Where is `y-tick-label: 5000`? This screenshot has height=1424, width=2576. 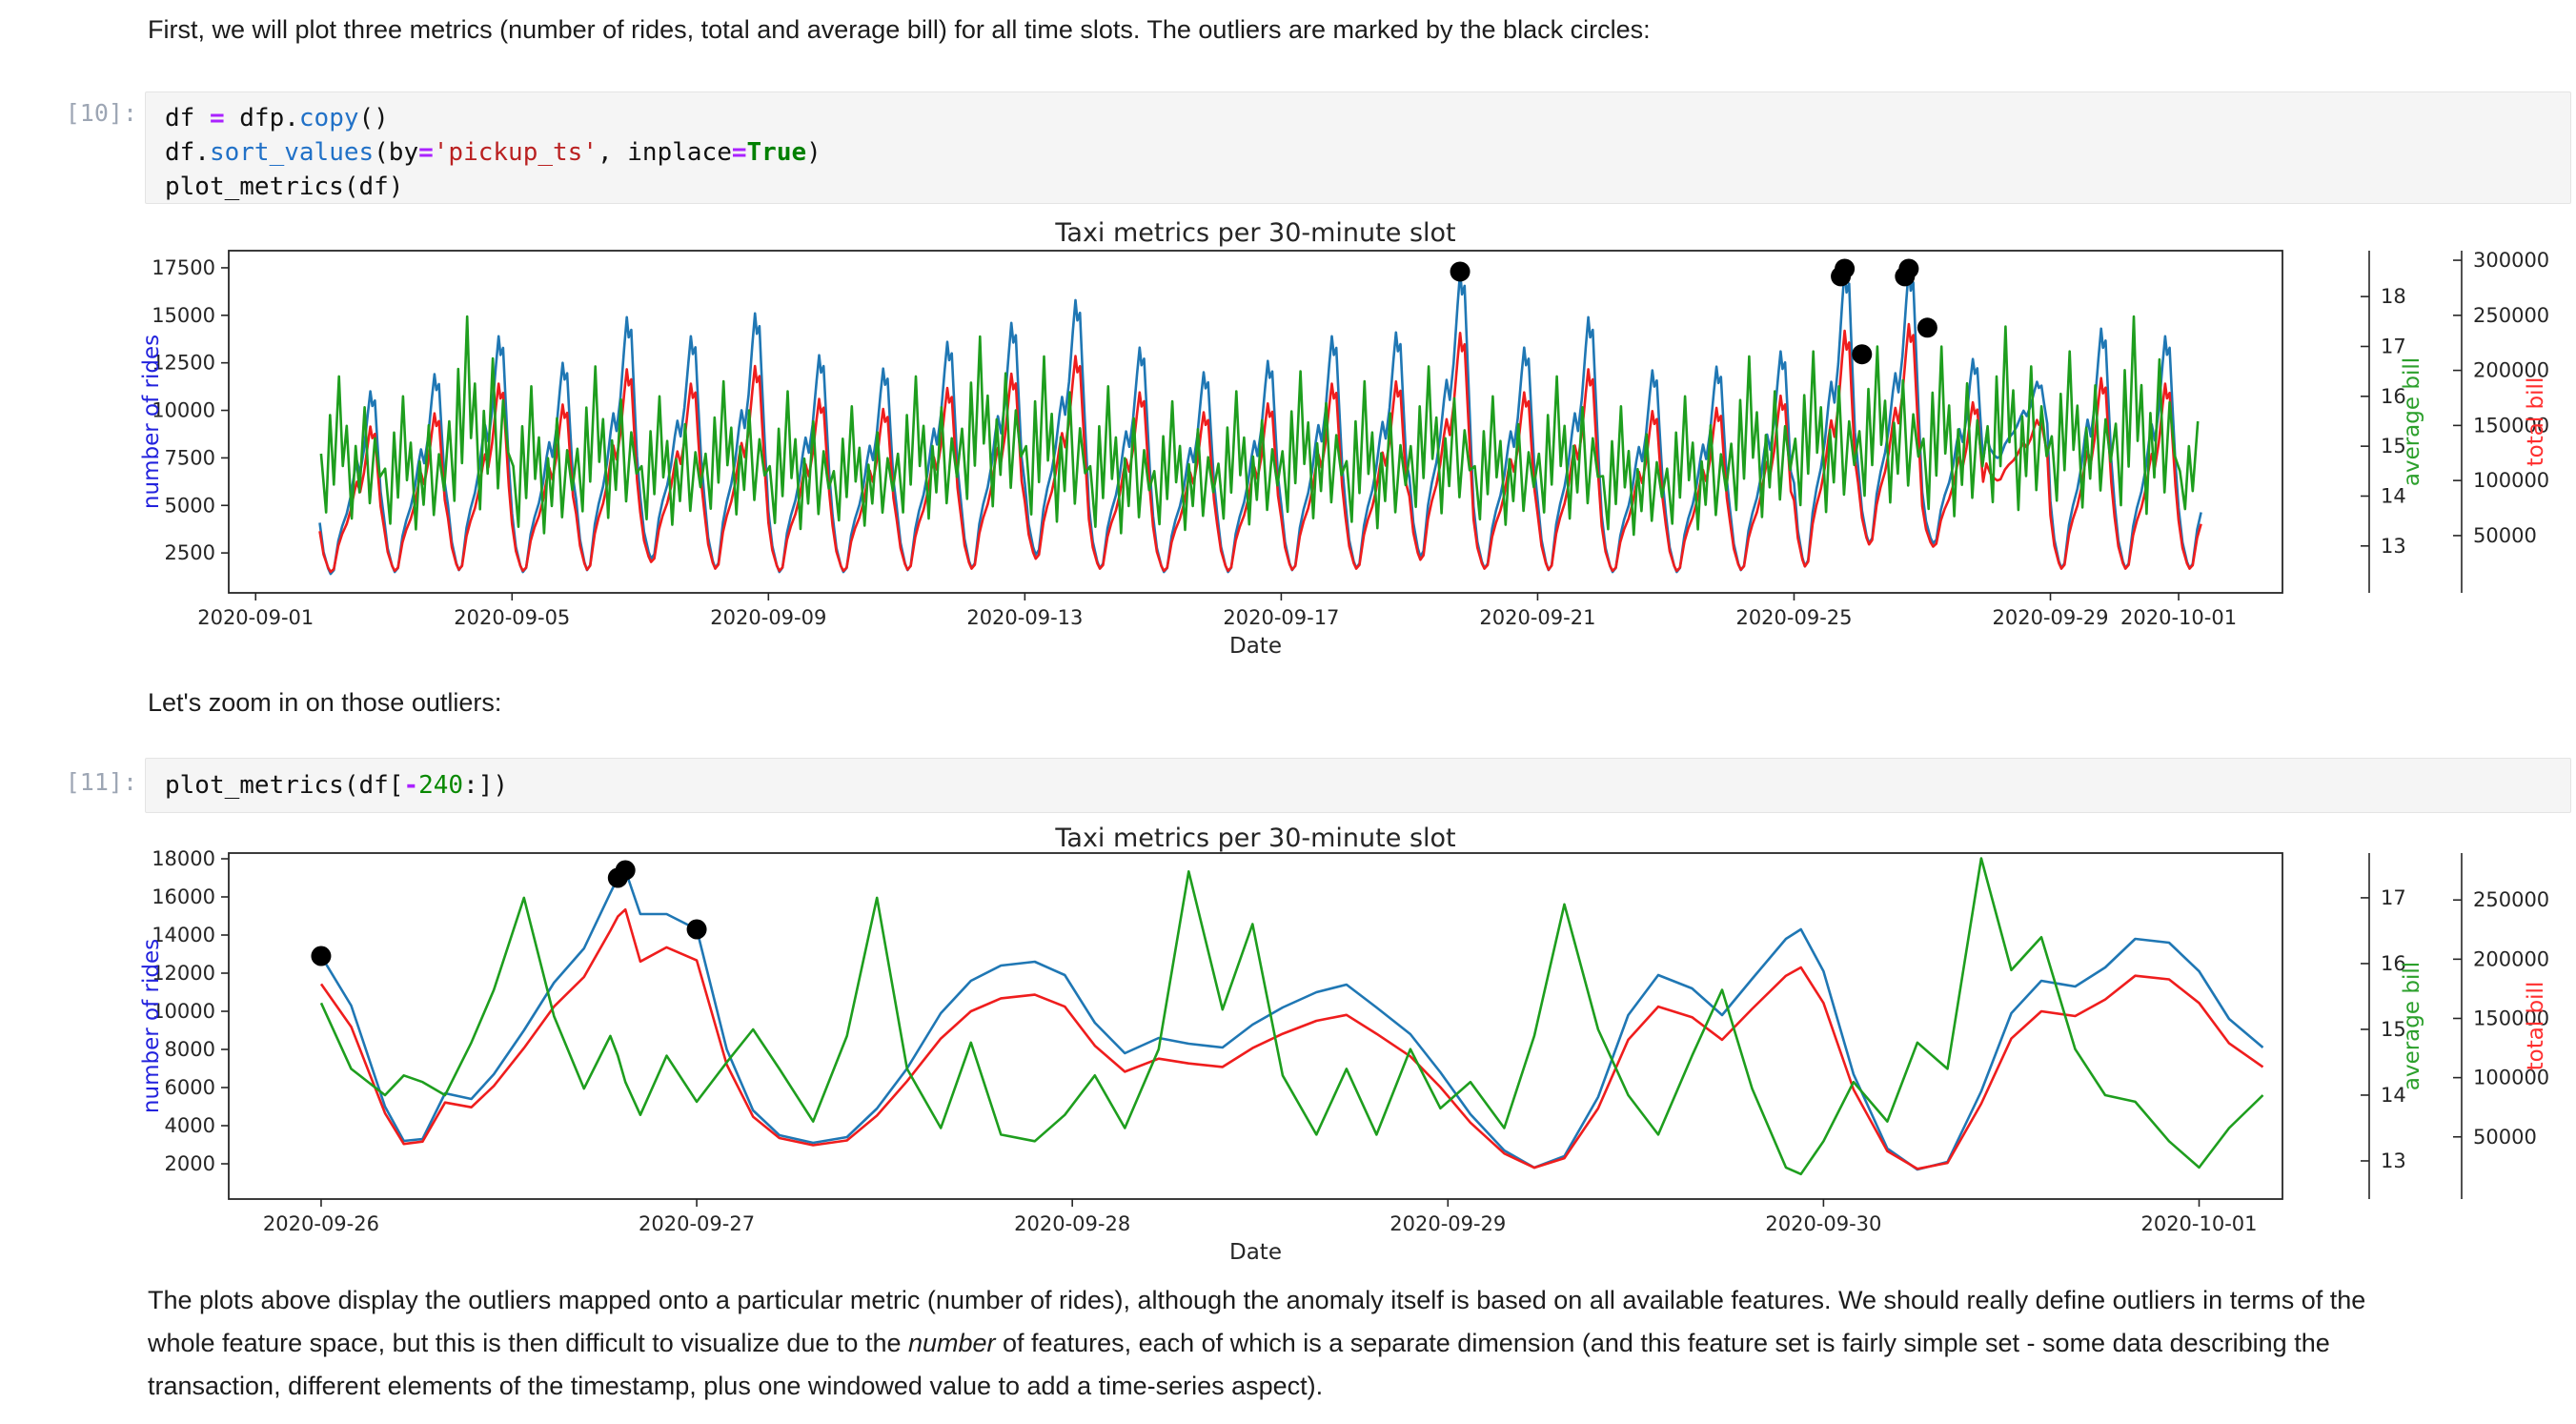
y-tick-label: 5000 is located at coordinates (190, 506).